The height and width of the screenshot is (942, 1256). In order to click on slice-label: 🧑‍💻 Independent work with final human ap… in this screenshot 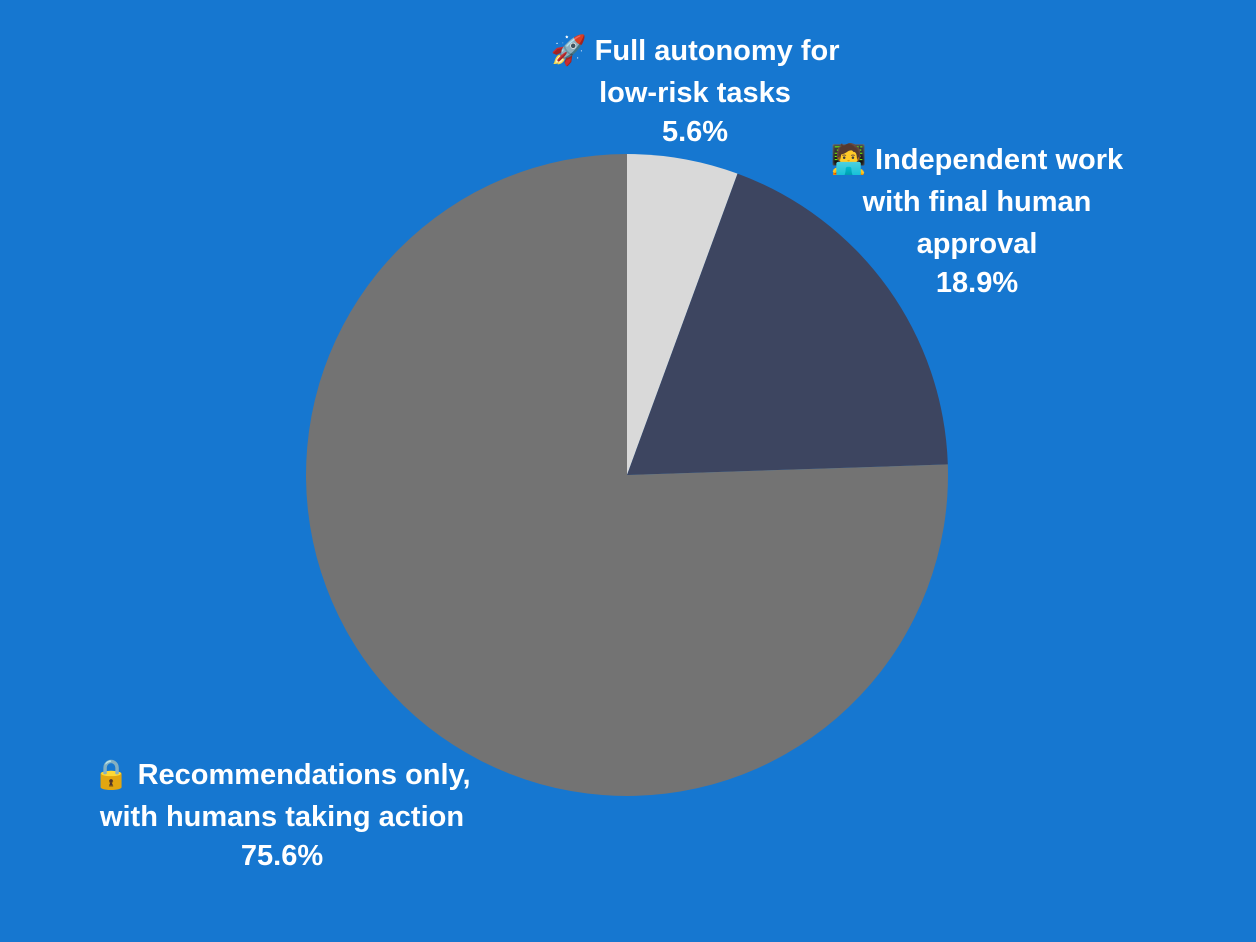, I will do `click(977, 220)`.